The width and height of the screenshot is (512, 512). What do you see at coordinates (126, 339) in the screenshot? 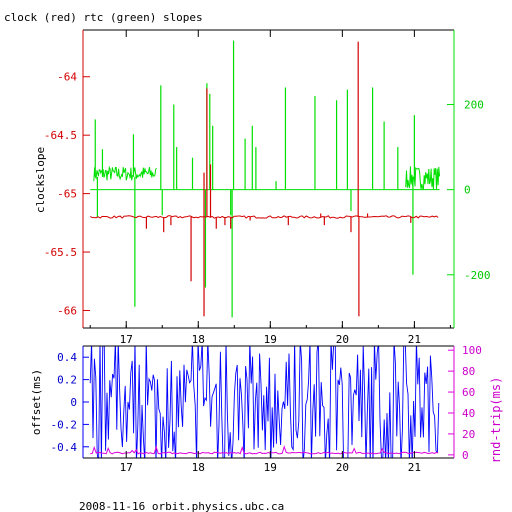
I see `top-x-tick-label: 17` at bounding box center [126, 339].